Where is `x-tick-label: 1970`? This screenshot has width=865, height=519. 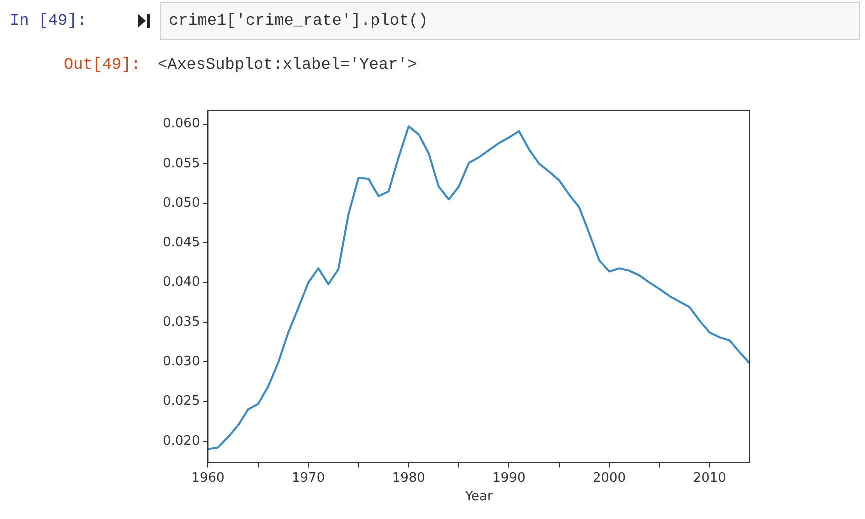 x-tick-label: 1970 is located at coordinates (309, 478).